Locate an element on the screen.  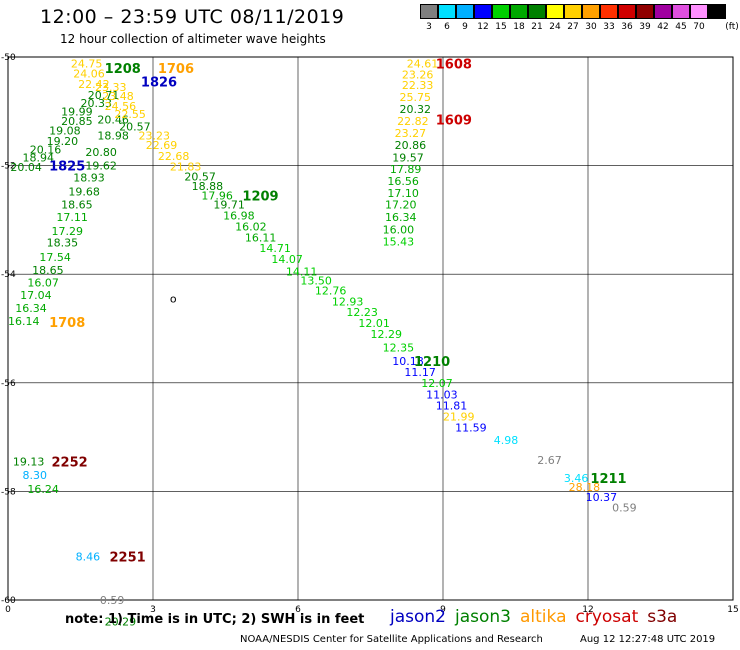
swh-value: 17.11 is located at coordinates (71, 217).